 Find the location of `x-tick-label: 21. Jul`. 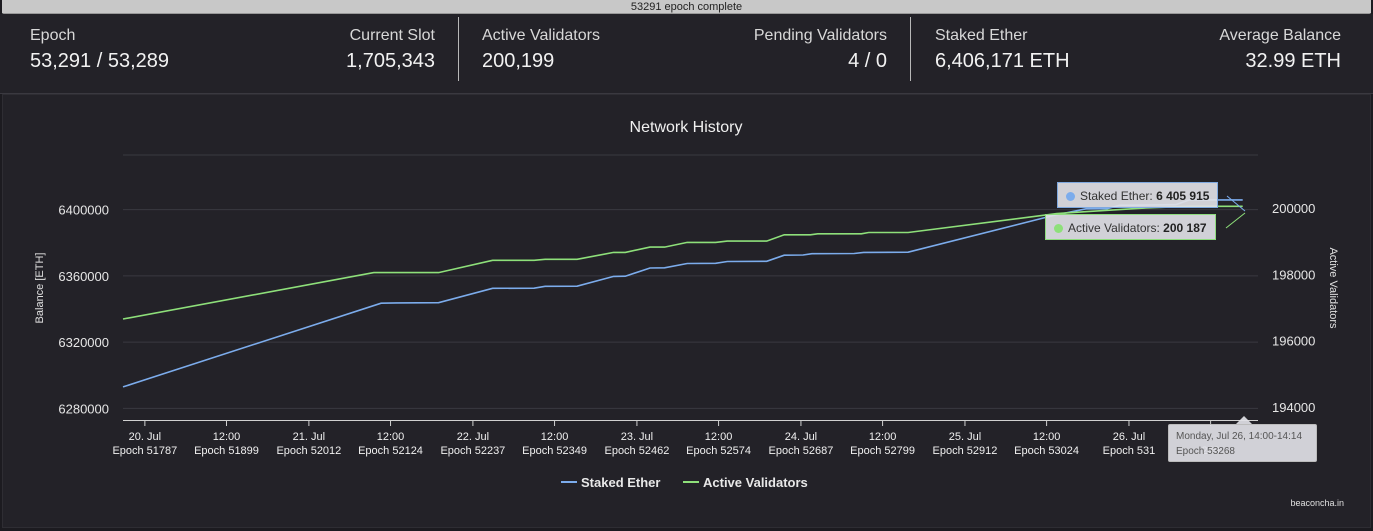

x-tick-label: 21. Jul is located at coordinates (309, 437).